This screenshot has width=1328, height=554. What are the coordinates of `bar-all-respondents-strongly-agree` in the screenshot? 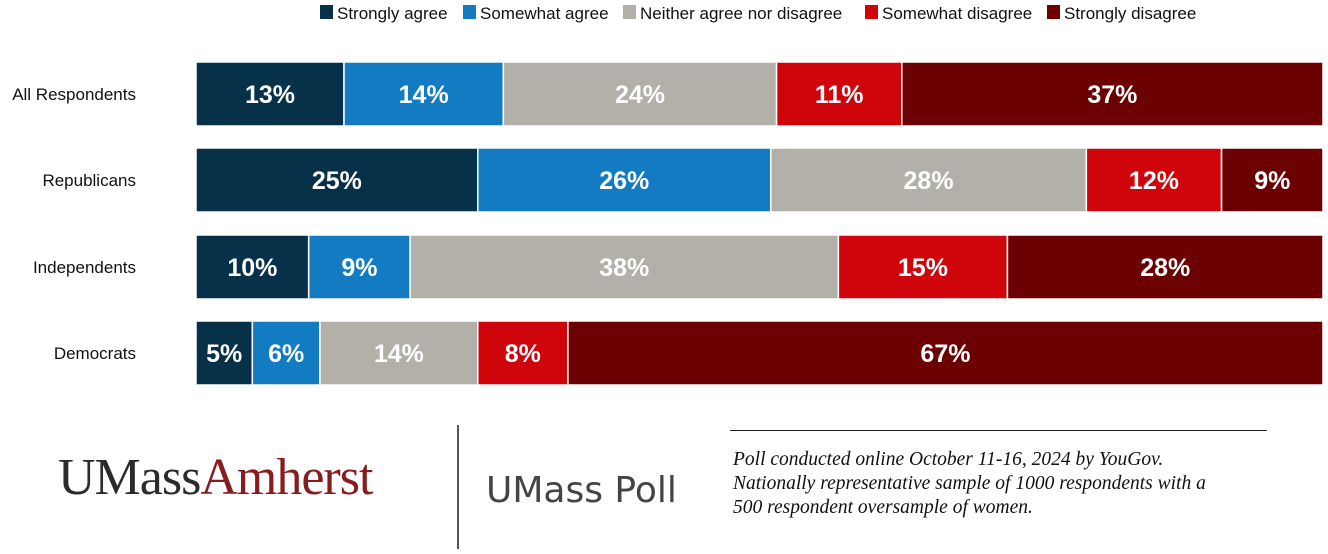 It's located at (270, 94).